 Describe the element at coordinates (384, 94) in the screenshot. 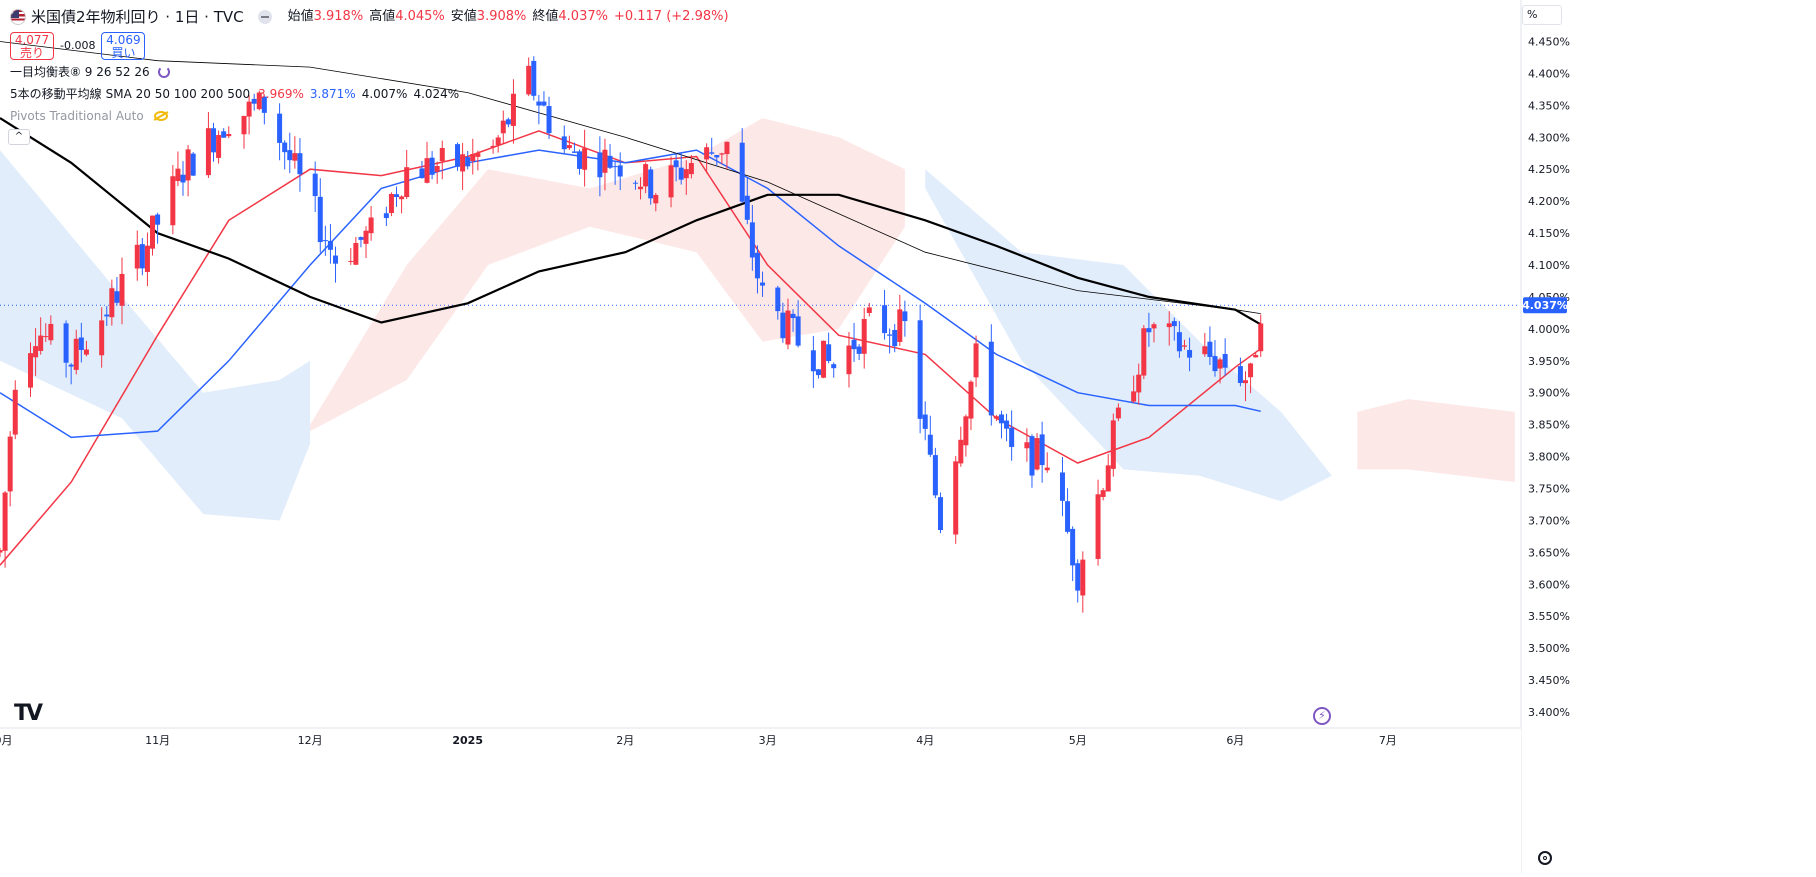

I see `sma100-value: 4.007%` at that location.